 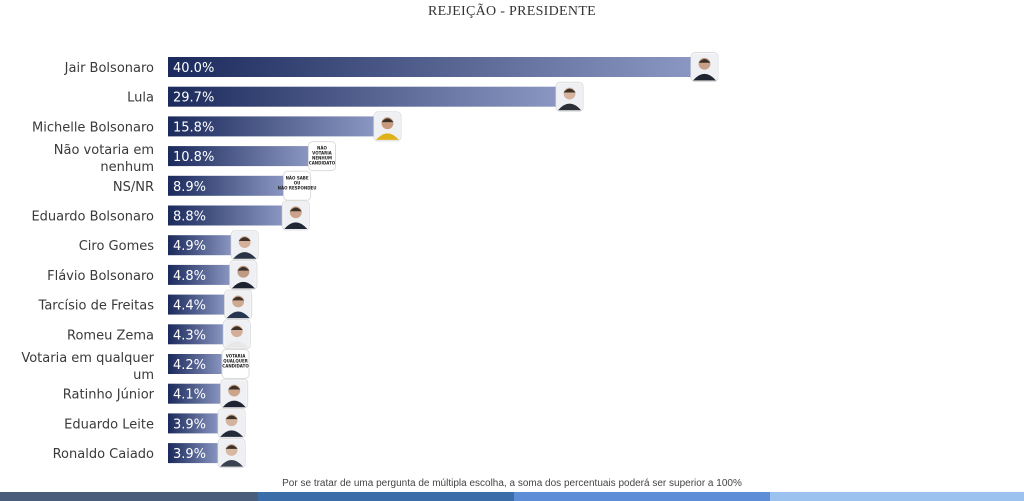 What do you see at coordinates (156, 393) in the screenshot?
I see `bar-row: Ratinho Júnior 4.1%` at bounding box center [156, 393].